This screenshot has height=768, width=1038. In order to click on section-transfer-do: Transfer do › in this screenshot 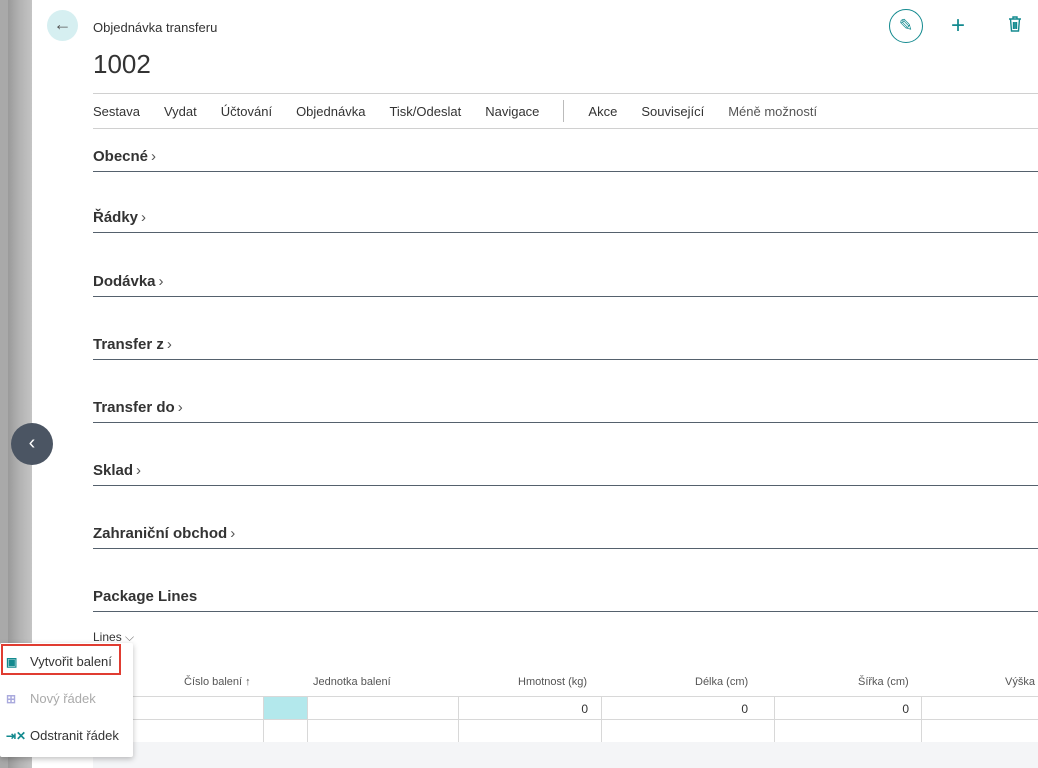, I will do `click(565, 411)`.